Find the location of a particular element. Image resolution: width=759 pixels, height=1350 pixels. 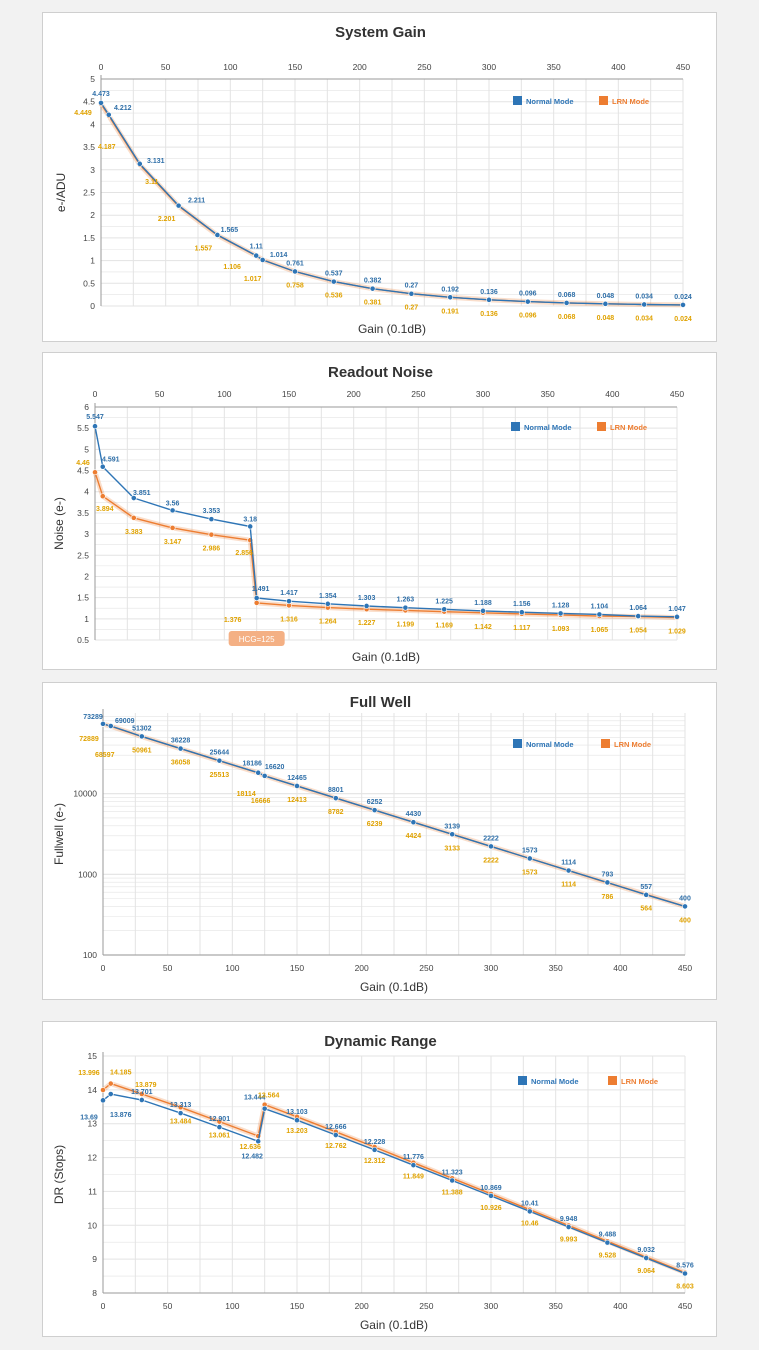

lrn-data-label: 10.46 is located at coordinates (530, 1224).